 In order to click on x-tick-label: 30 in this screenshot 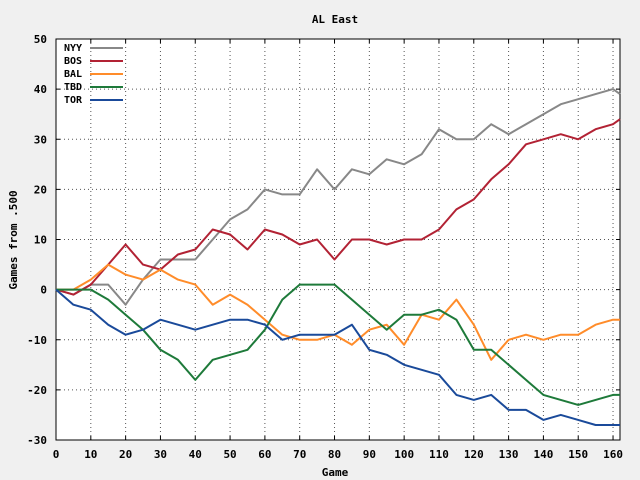, I will do `click(160, 454)`.